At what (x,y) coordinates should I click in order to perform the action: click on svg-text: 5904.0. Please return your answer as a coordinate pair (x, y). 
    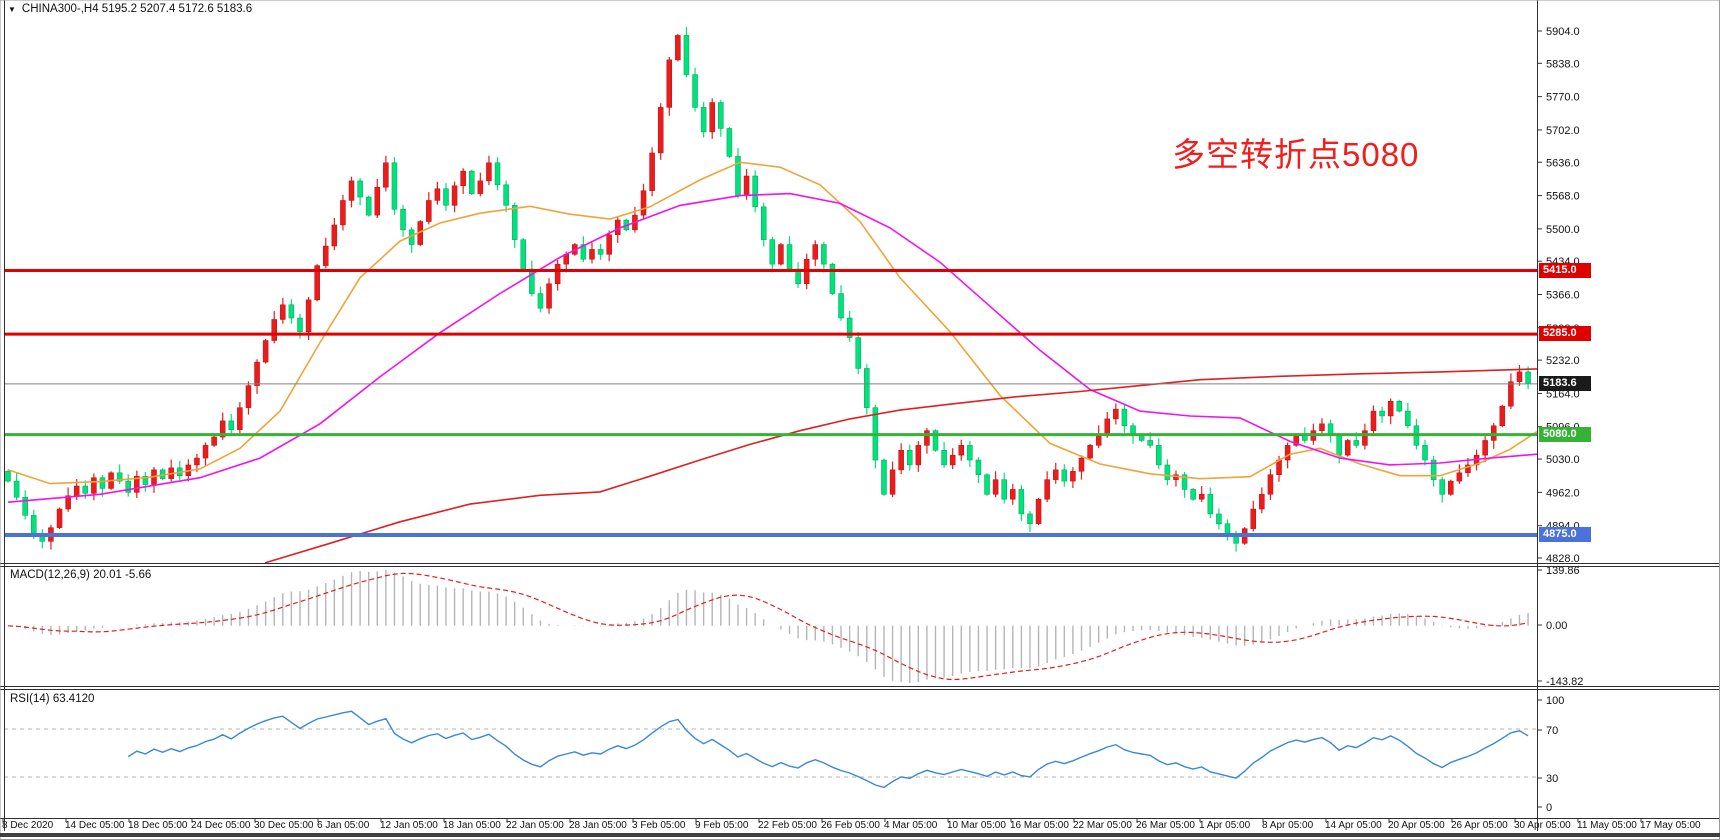
    Looking at the image, I should click on (1563, 32).